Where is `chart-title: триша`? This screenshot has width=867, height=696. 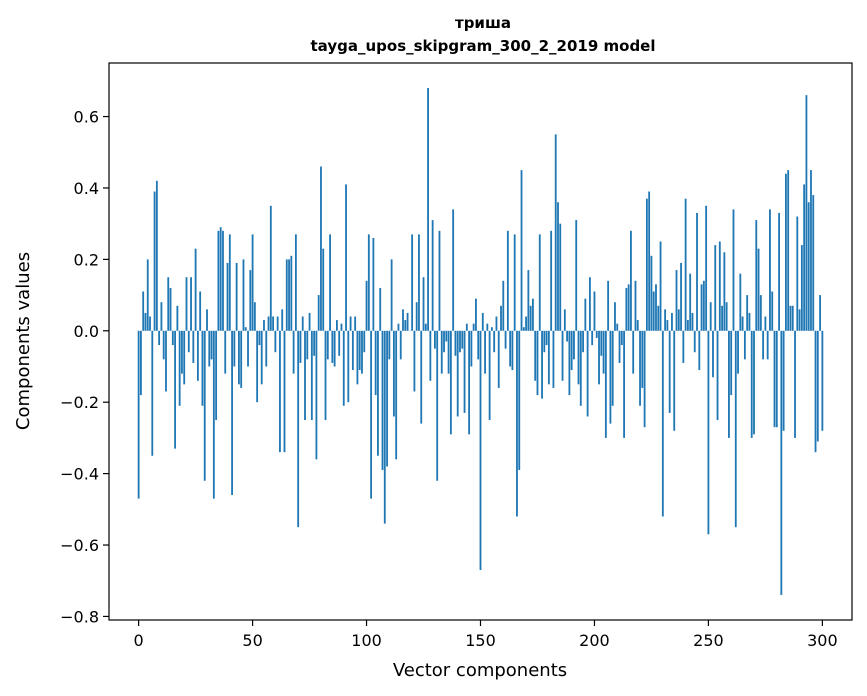 chart-title: триша is located at coordinates (483, 23).